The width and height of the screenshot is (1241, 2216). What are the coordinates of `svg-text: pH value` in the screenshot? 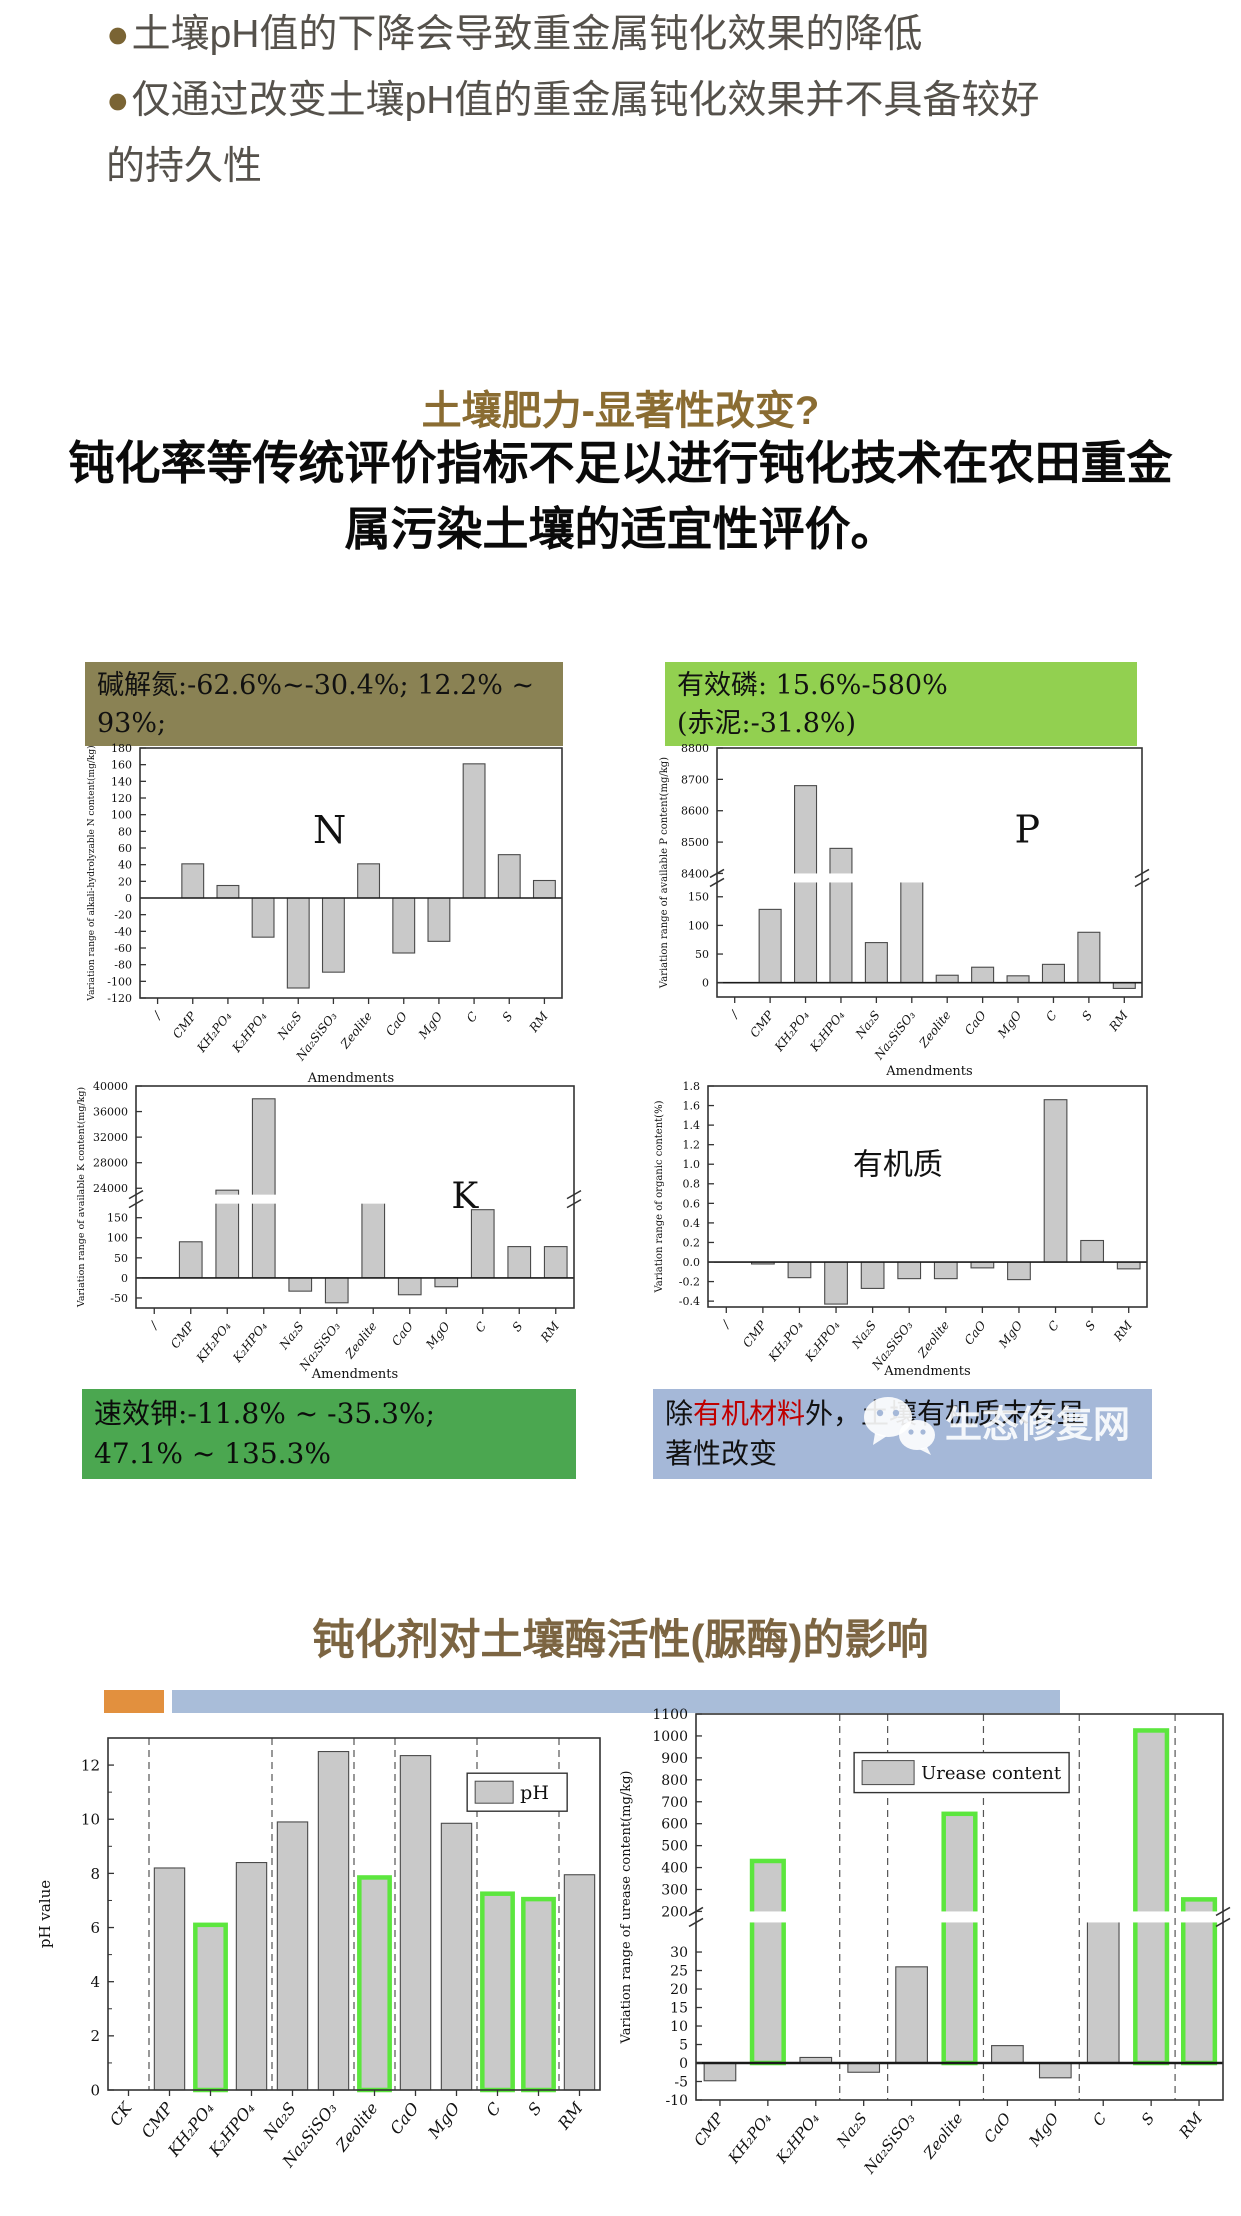 It's located at (45, 1914).